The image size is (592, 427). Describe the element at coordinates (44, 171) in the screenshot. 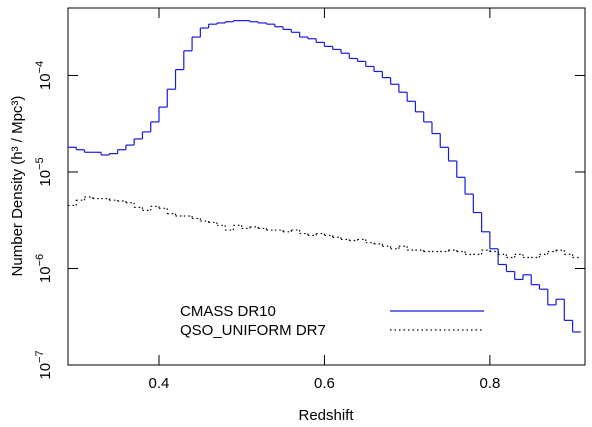

I see `y-tick-label: 10−5` at that location.